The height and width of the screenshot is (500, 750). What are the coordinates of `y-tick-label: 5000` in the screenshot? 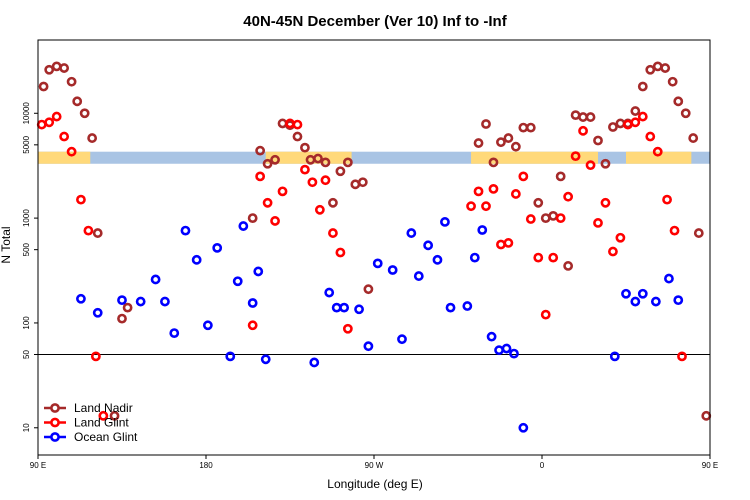 It's located at (26, 144).